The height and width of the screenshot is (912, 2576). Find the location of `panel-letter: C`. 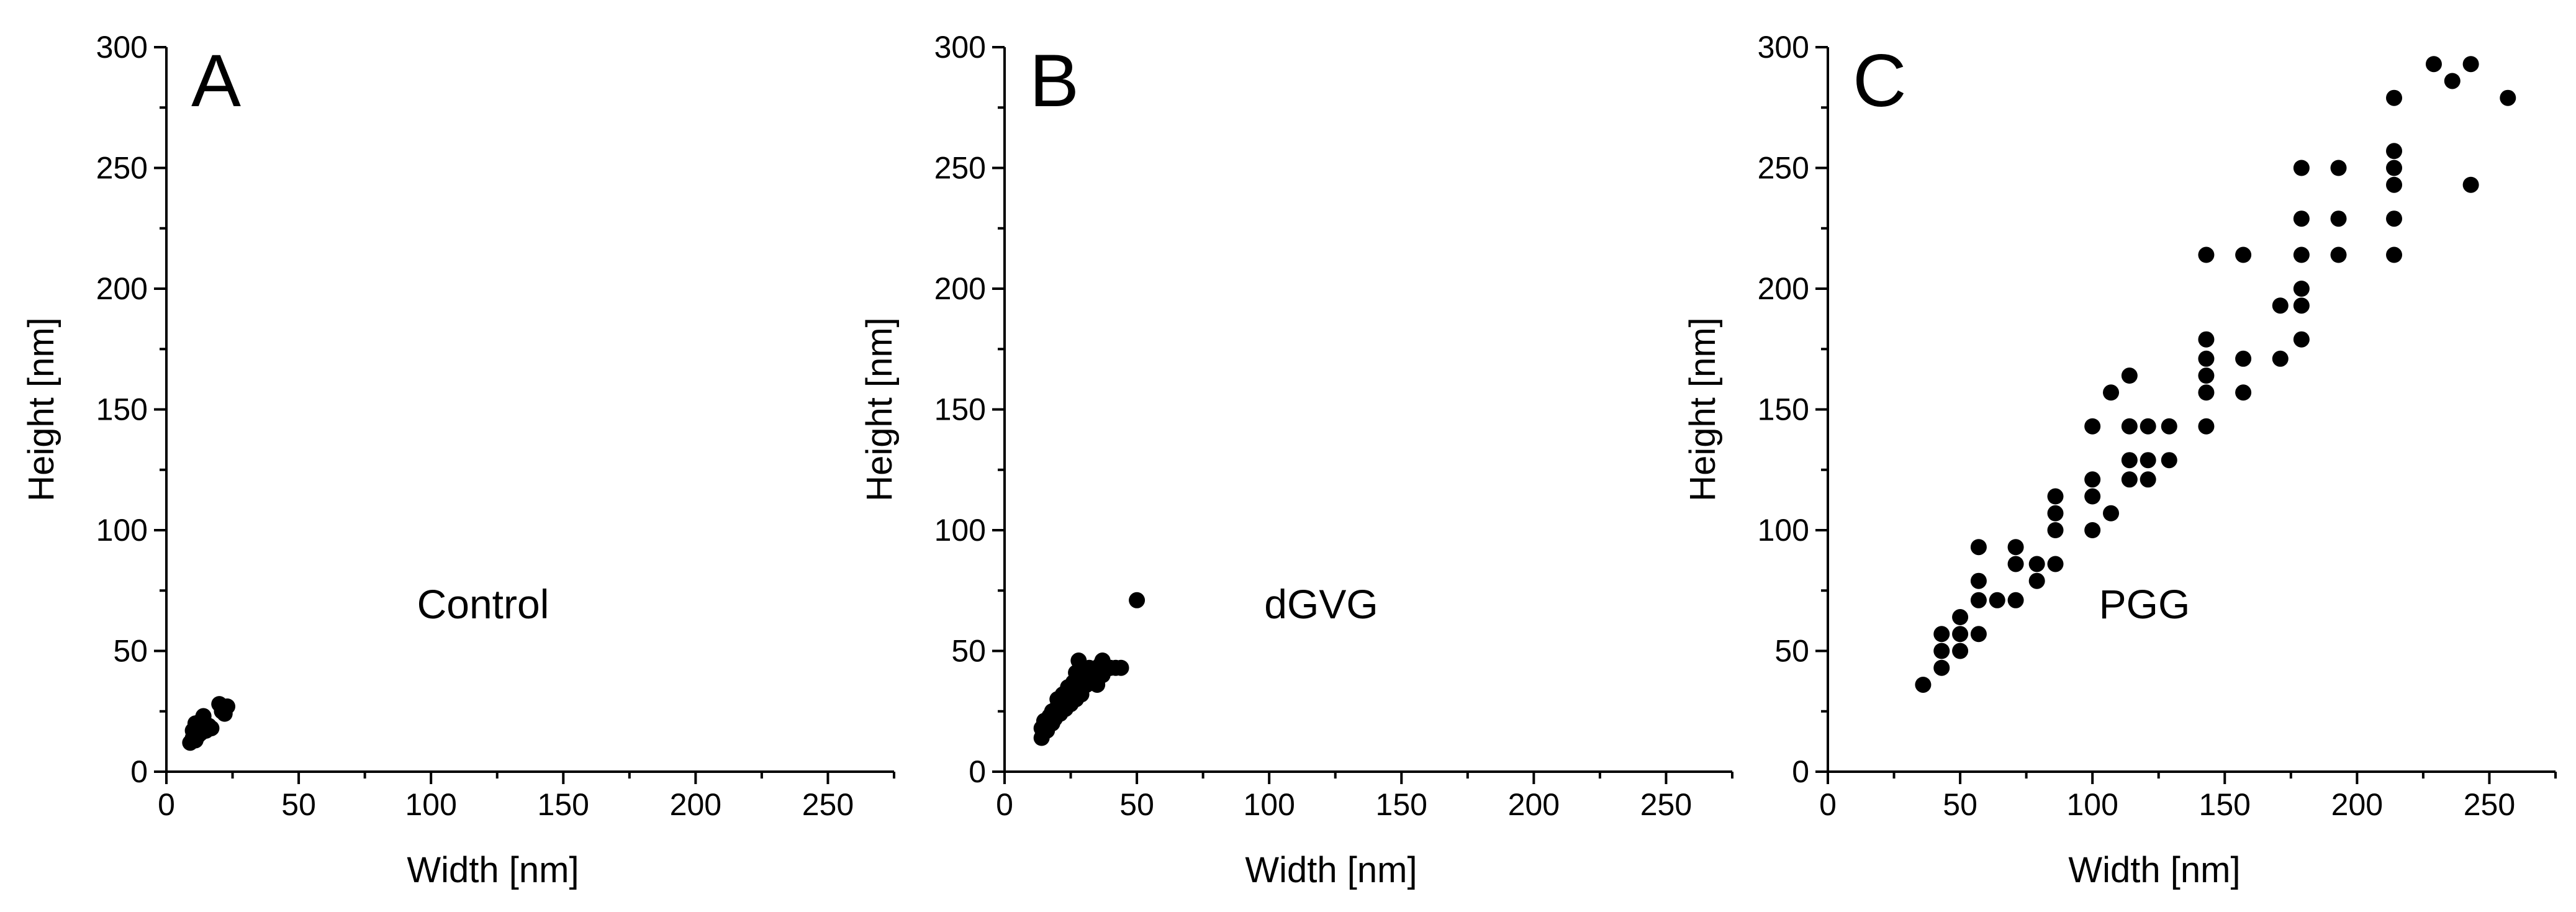

panel-letter: C is located at coordinates (1880, 81).